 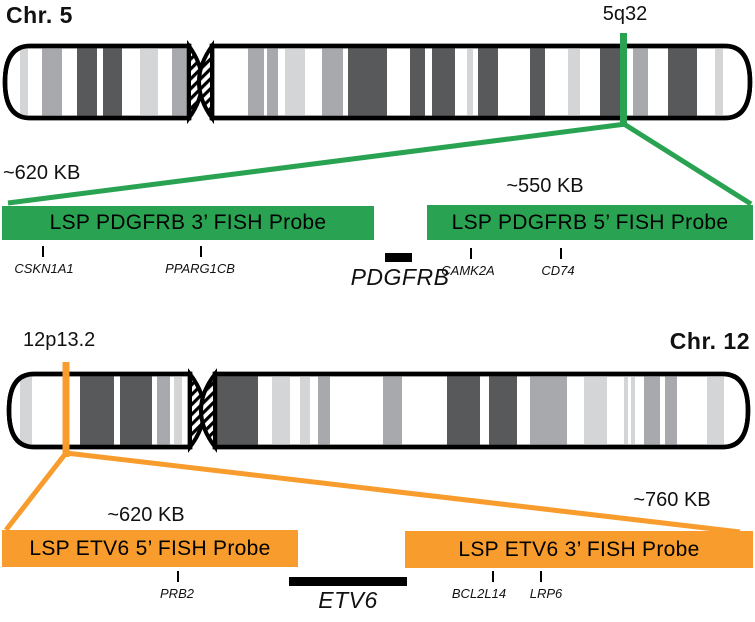 I want to click on gene-label-bcl2l14: BCL2L14, so click(x=479, y=593).